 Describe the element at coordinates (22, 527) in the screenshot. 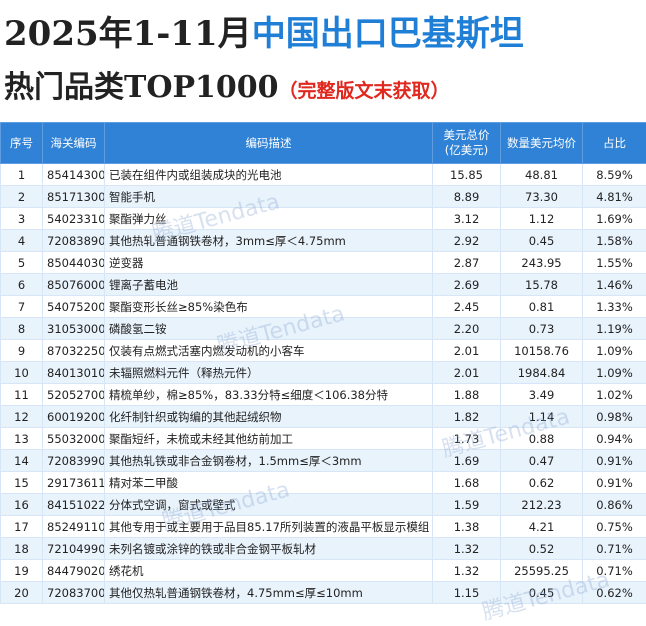

I see `table-cell: 17` at that location.